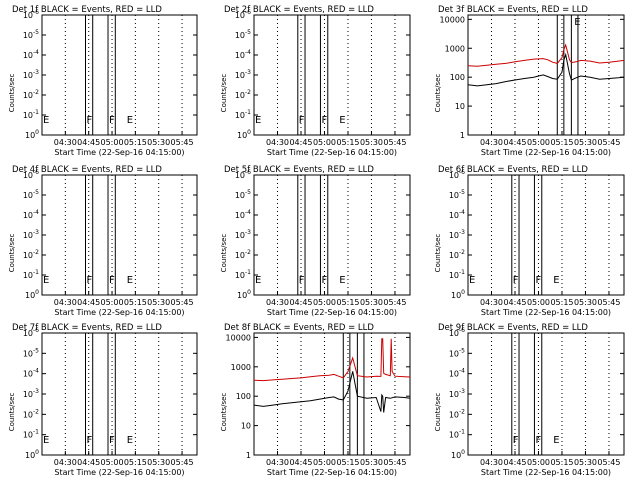 The height and width of the screenshot is (484, 640). What do you see at coordinates (238, 337) in the screenshot?
I see `y-tick-label: 10000` at bounding box center [238, 337].